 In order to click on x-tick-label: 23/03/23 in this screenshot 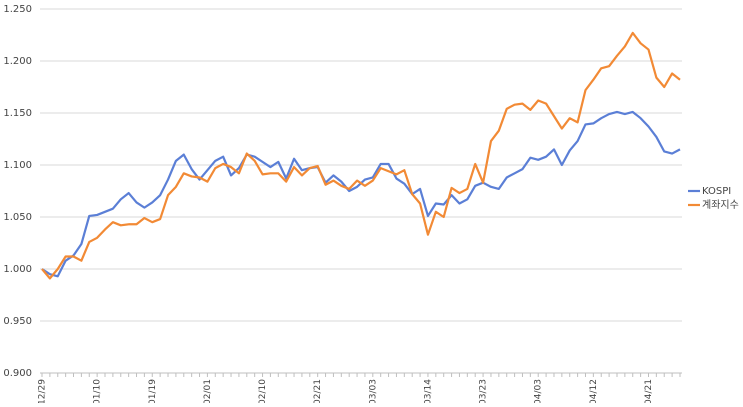, I will do `click(484, 391)`.